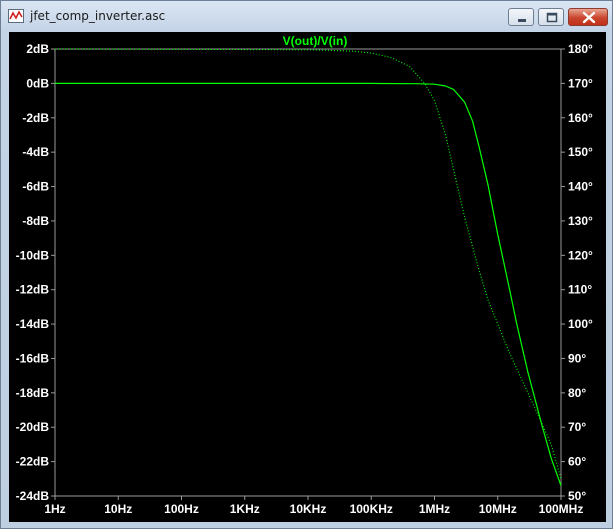  What do you see at coordinates (37, 83) in the screenshot?
I see `y-left-tick-label: 0dB` at bounding box center [37, 83].